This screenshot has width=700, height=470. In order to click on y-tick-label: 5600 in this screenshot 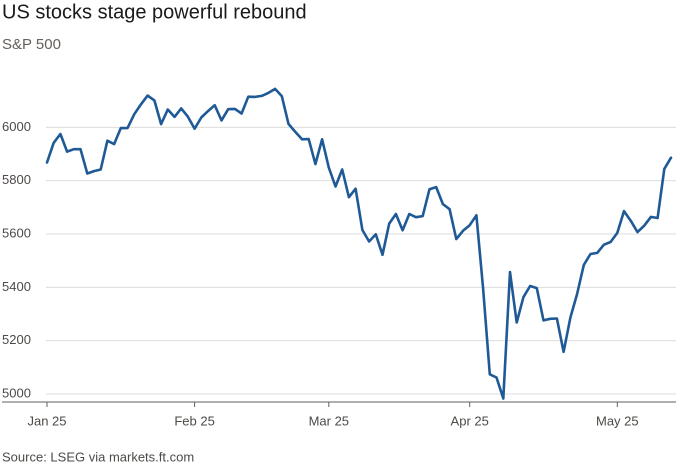, I will do `click(16, 232)`.